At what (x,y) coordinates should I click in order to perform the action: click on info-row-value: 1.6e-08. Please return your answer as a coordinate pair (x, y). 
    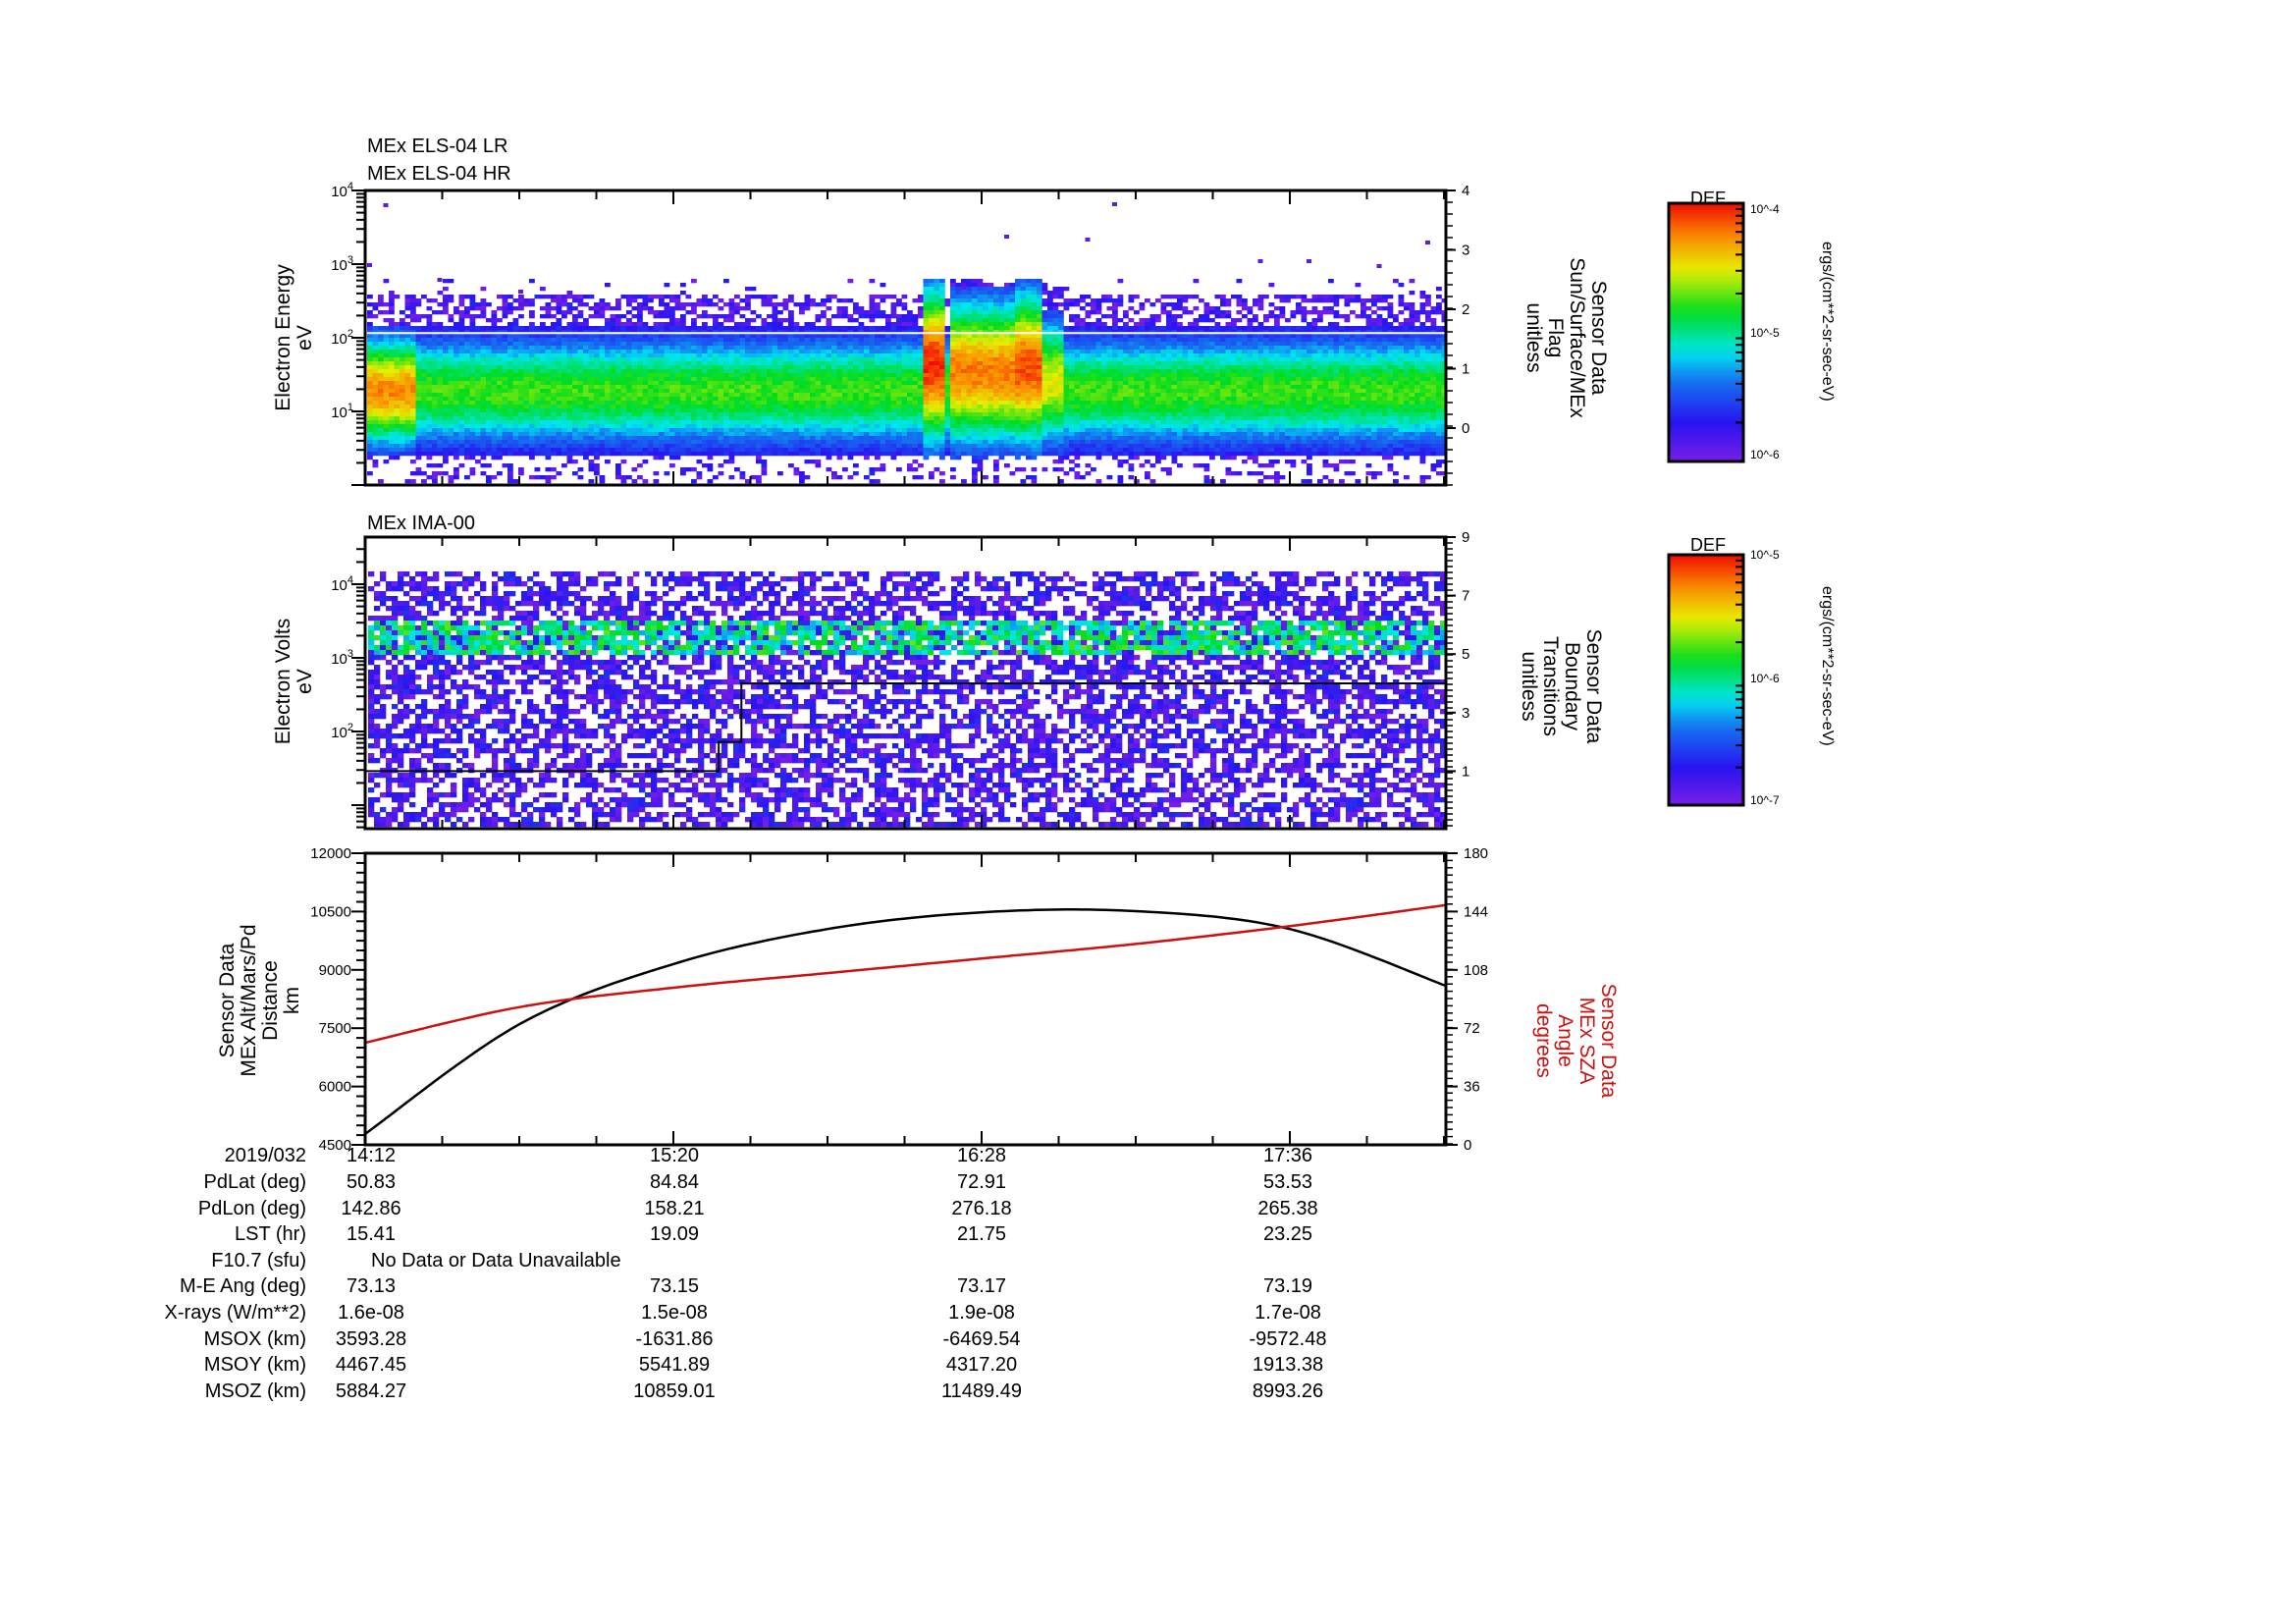
    Looking at the image, I should click on (371, 1313).